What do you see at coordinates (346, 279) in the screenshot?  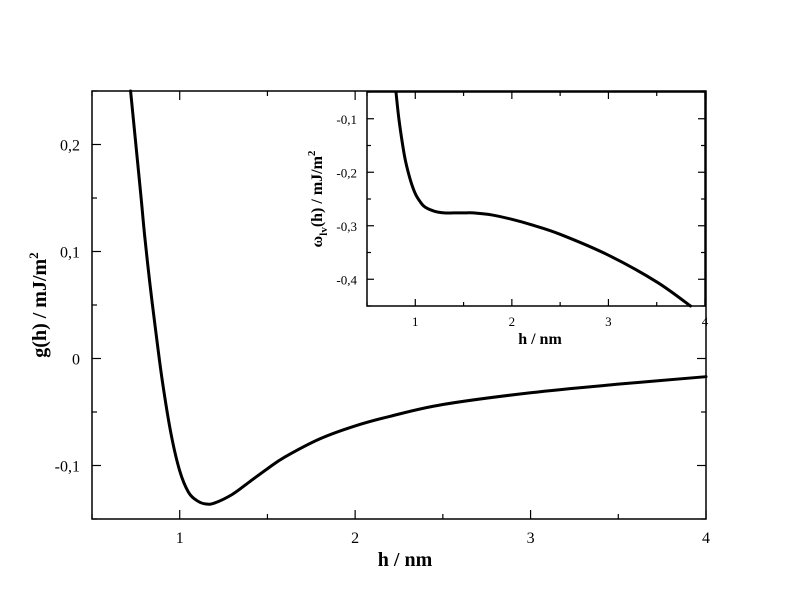 I see `y-tick-label: -0,4` at bounding box center [346, 279].